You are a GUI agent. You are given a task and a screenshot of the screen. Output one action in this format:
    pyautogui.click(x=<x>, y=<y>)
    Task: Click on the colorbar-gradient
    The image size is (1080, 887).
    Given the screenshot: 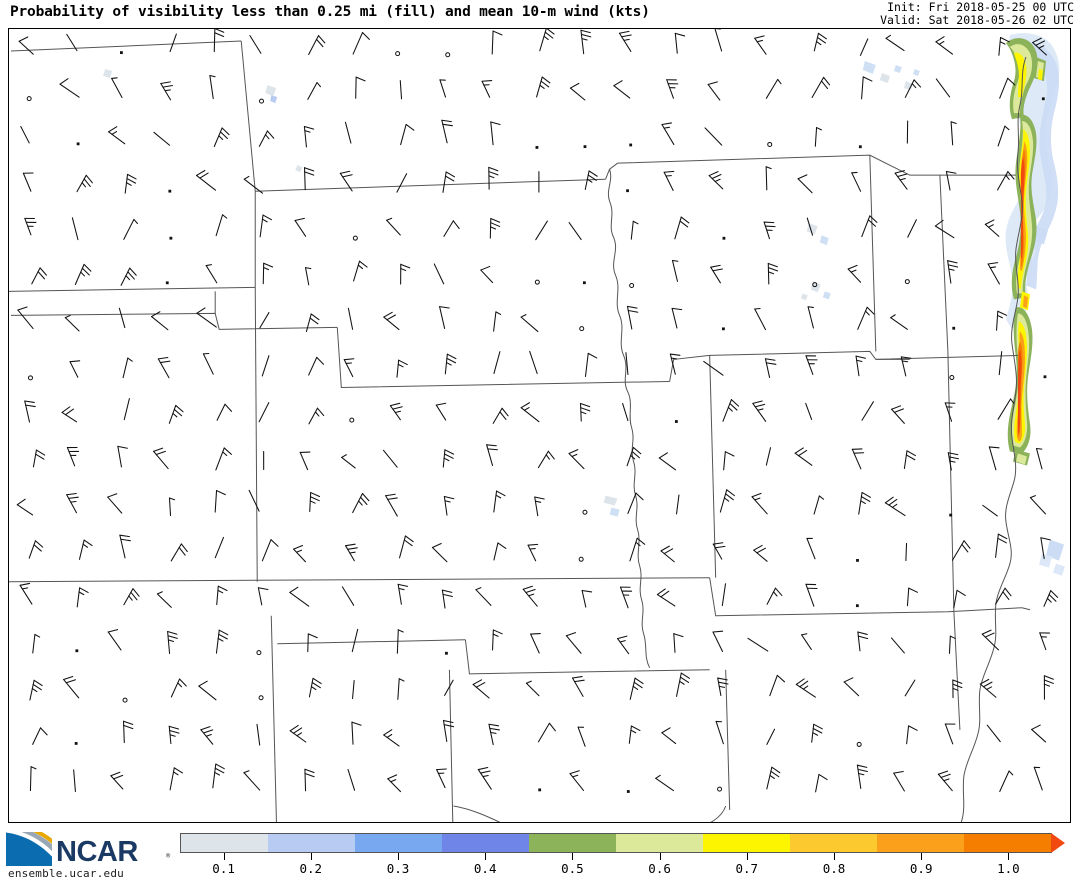 What is the action you would take?
    pyautogui.click(x=616, y=843)
    